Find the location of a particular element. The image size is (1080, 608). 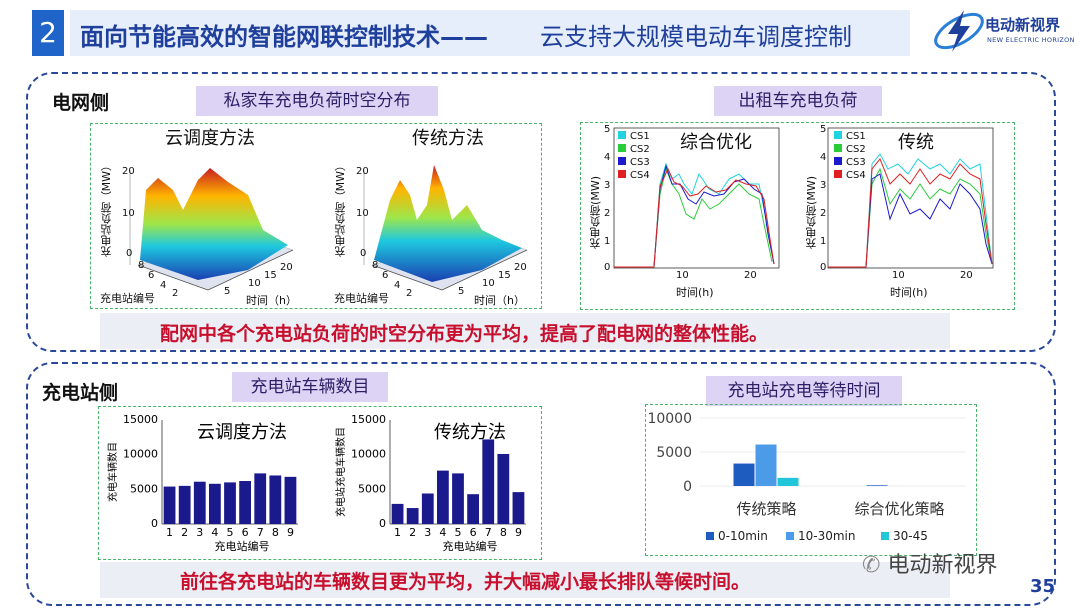

vehicle-count-title: 充电站车辆数目 is located at coordinates (310, 387).